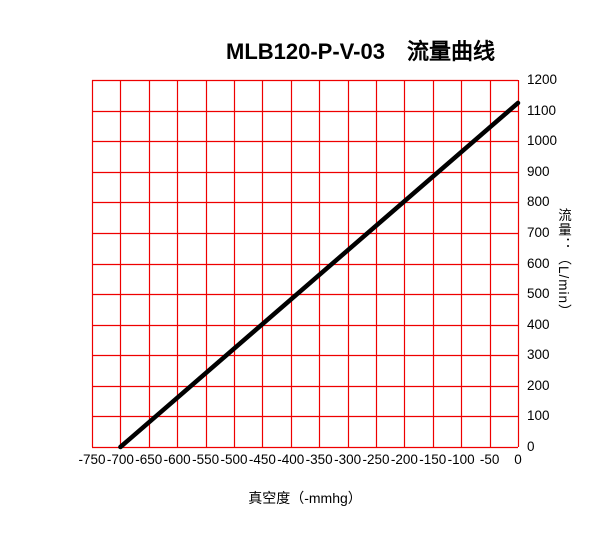 The width and height of the screenshot is (607, 557). What do you see at coordinates (177, 459) in the screenshot?
I see `x-tick-label: -600` at bounding box center [177, 459].